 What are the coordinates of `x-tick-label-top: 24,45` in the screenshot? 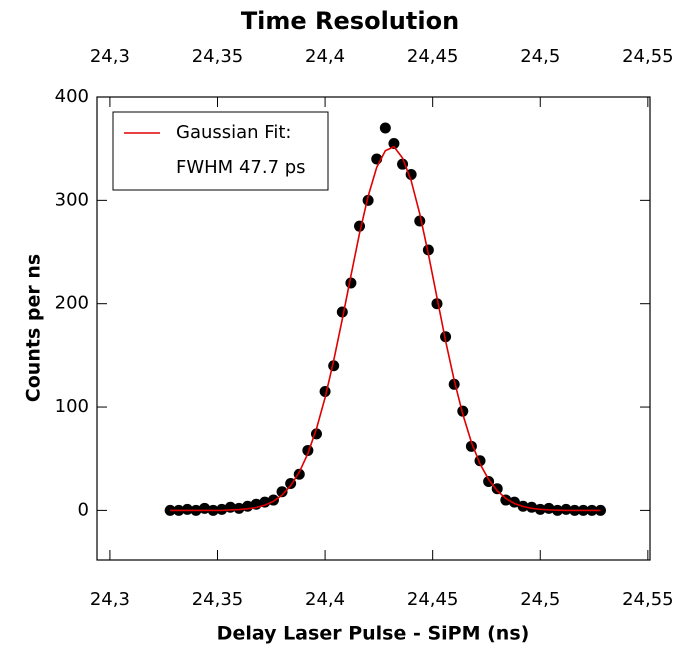 It's located at (433, 56).